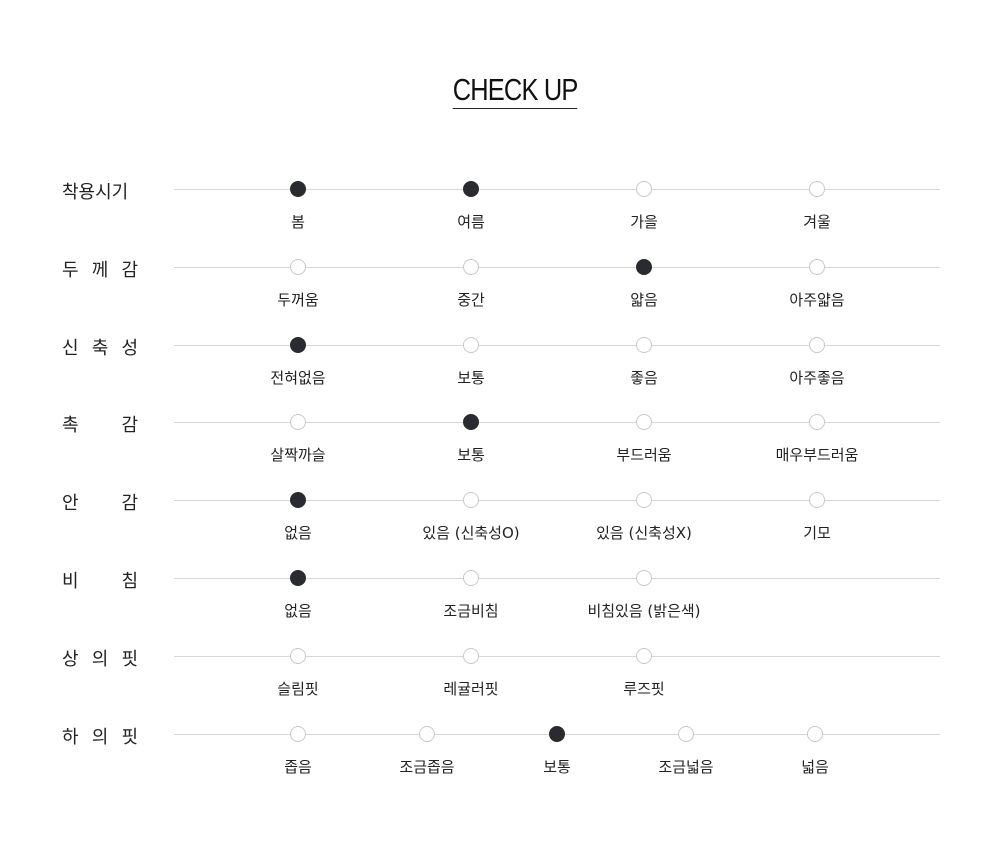  Describe the element at coordinates (100, 270) in the screenshot. I see `row-label: 두 께 감` at that location.